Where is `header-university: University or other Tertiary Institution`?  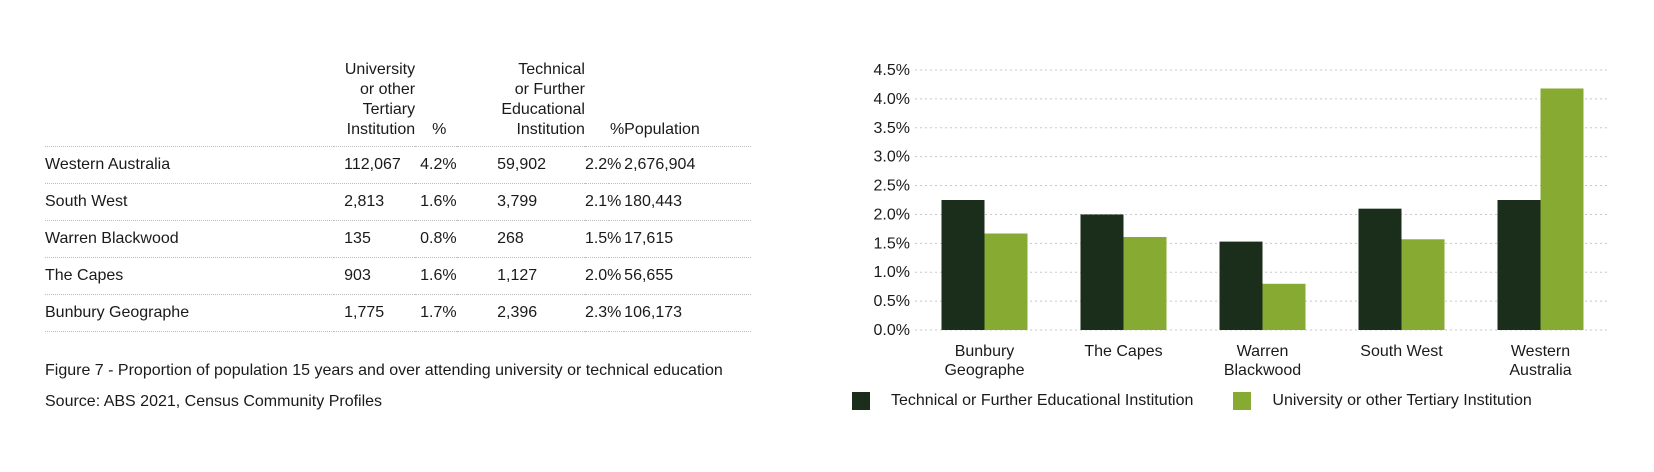
header-university: University or other Tertiary Institution is located at coordinates (375, 103).